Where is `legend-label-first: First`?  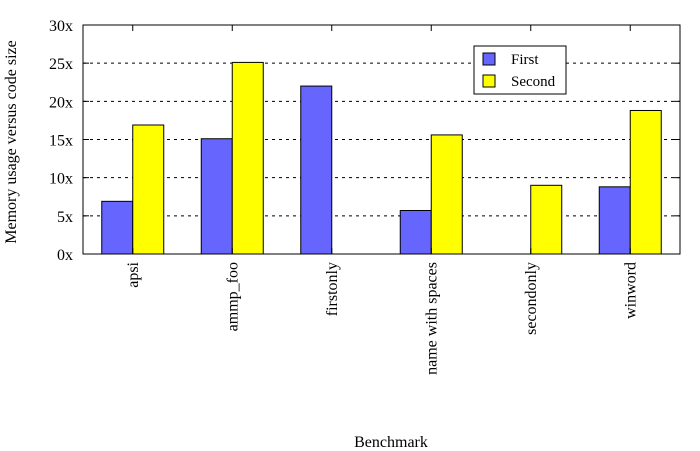 legend-label-first: First is located at coordinates (525, 60).